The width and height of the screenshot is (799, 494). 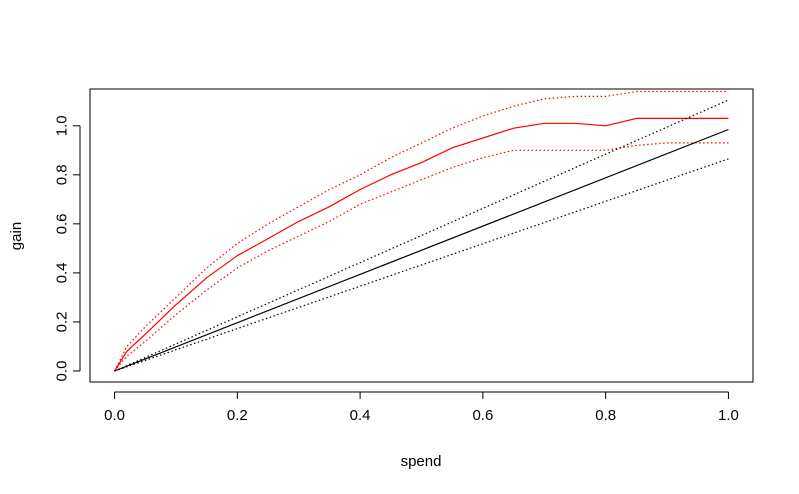 What do you see at coordinates (482, 415) in the screenshot?
I see `x-tick-label: 0.6` at bounding box center [482, 415].